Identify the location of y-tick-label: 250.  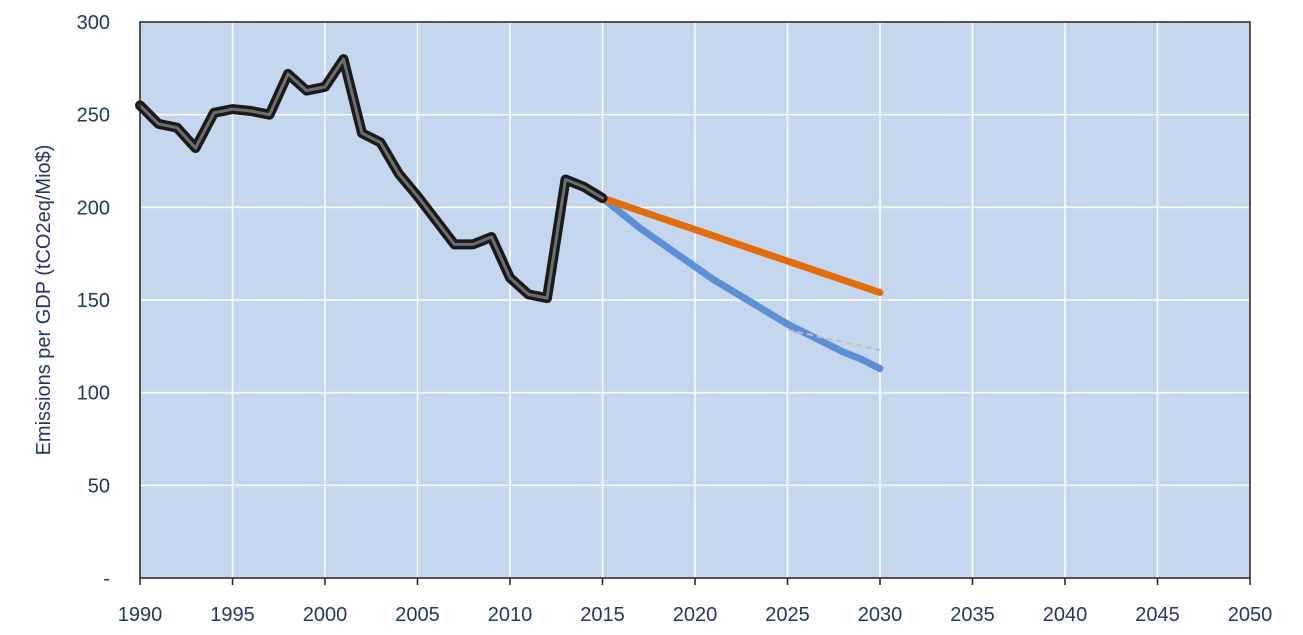
(93, 116).